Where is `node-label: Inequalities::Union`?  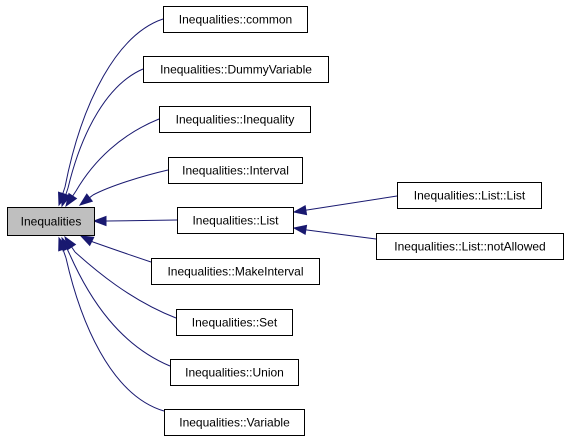
node-label: Inequalities::Union is located at coordinates (234, 373).